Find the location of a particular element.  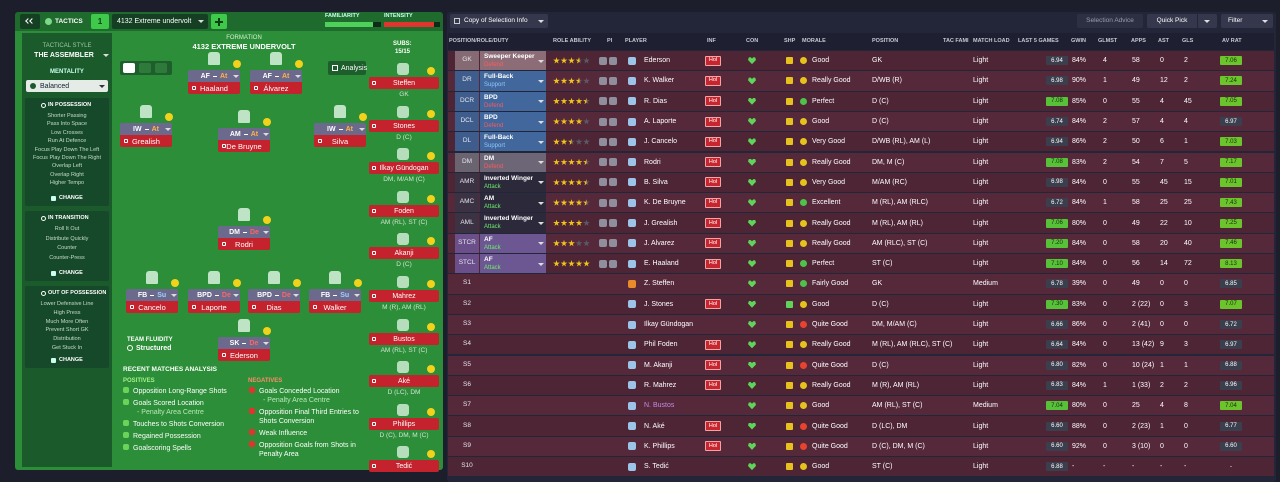

player-shirt is located at coordinates (632, 121).